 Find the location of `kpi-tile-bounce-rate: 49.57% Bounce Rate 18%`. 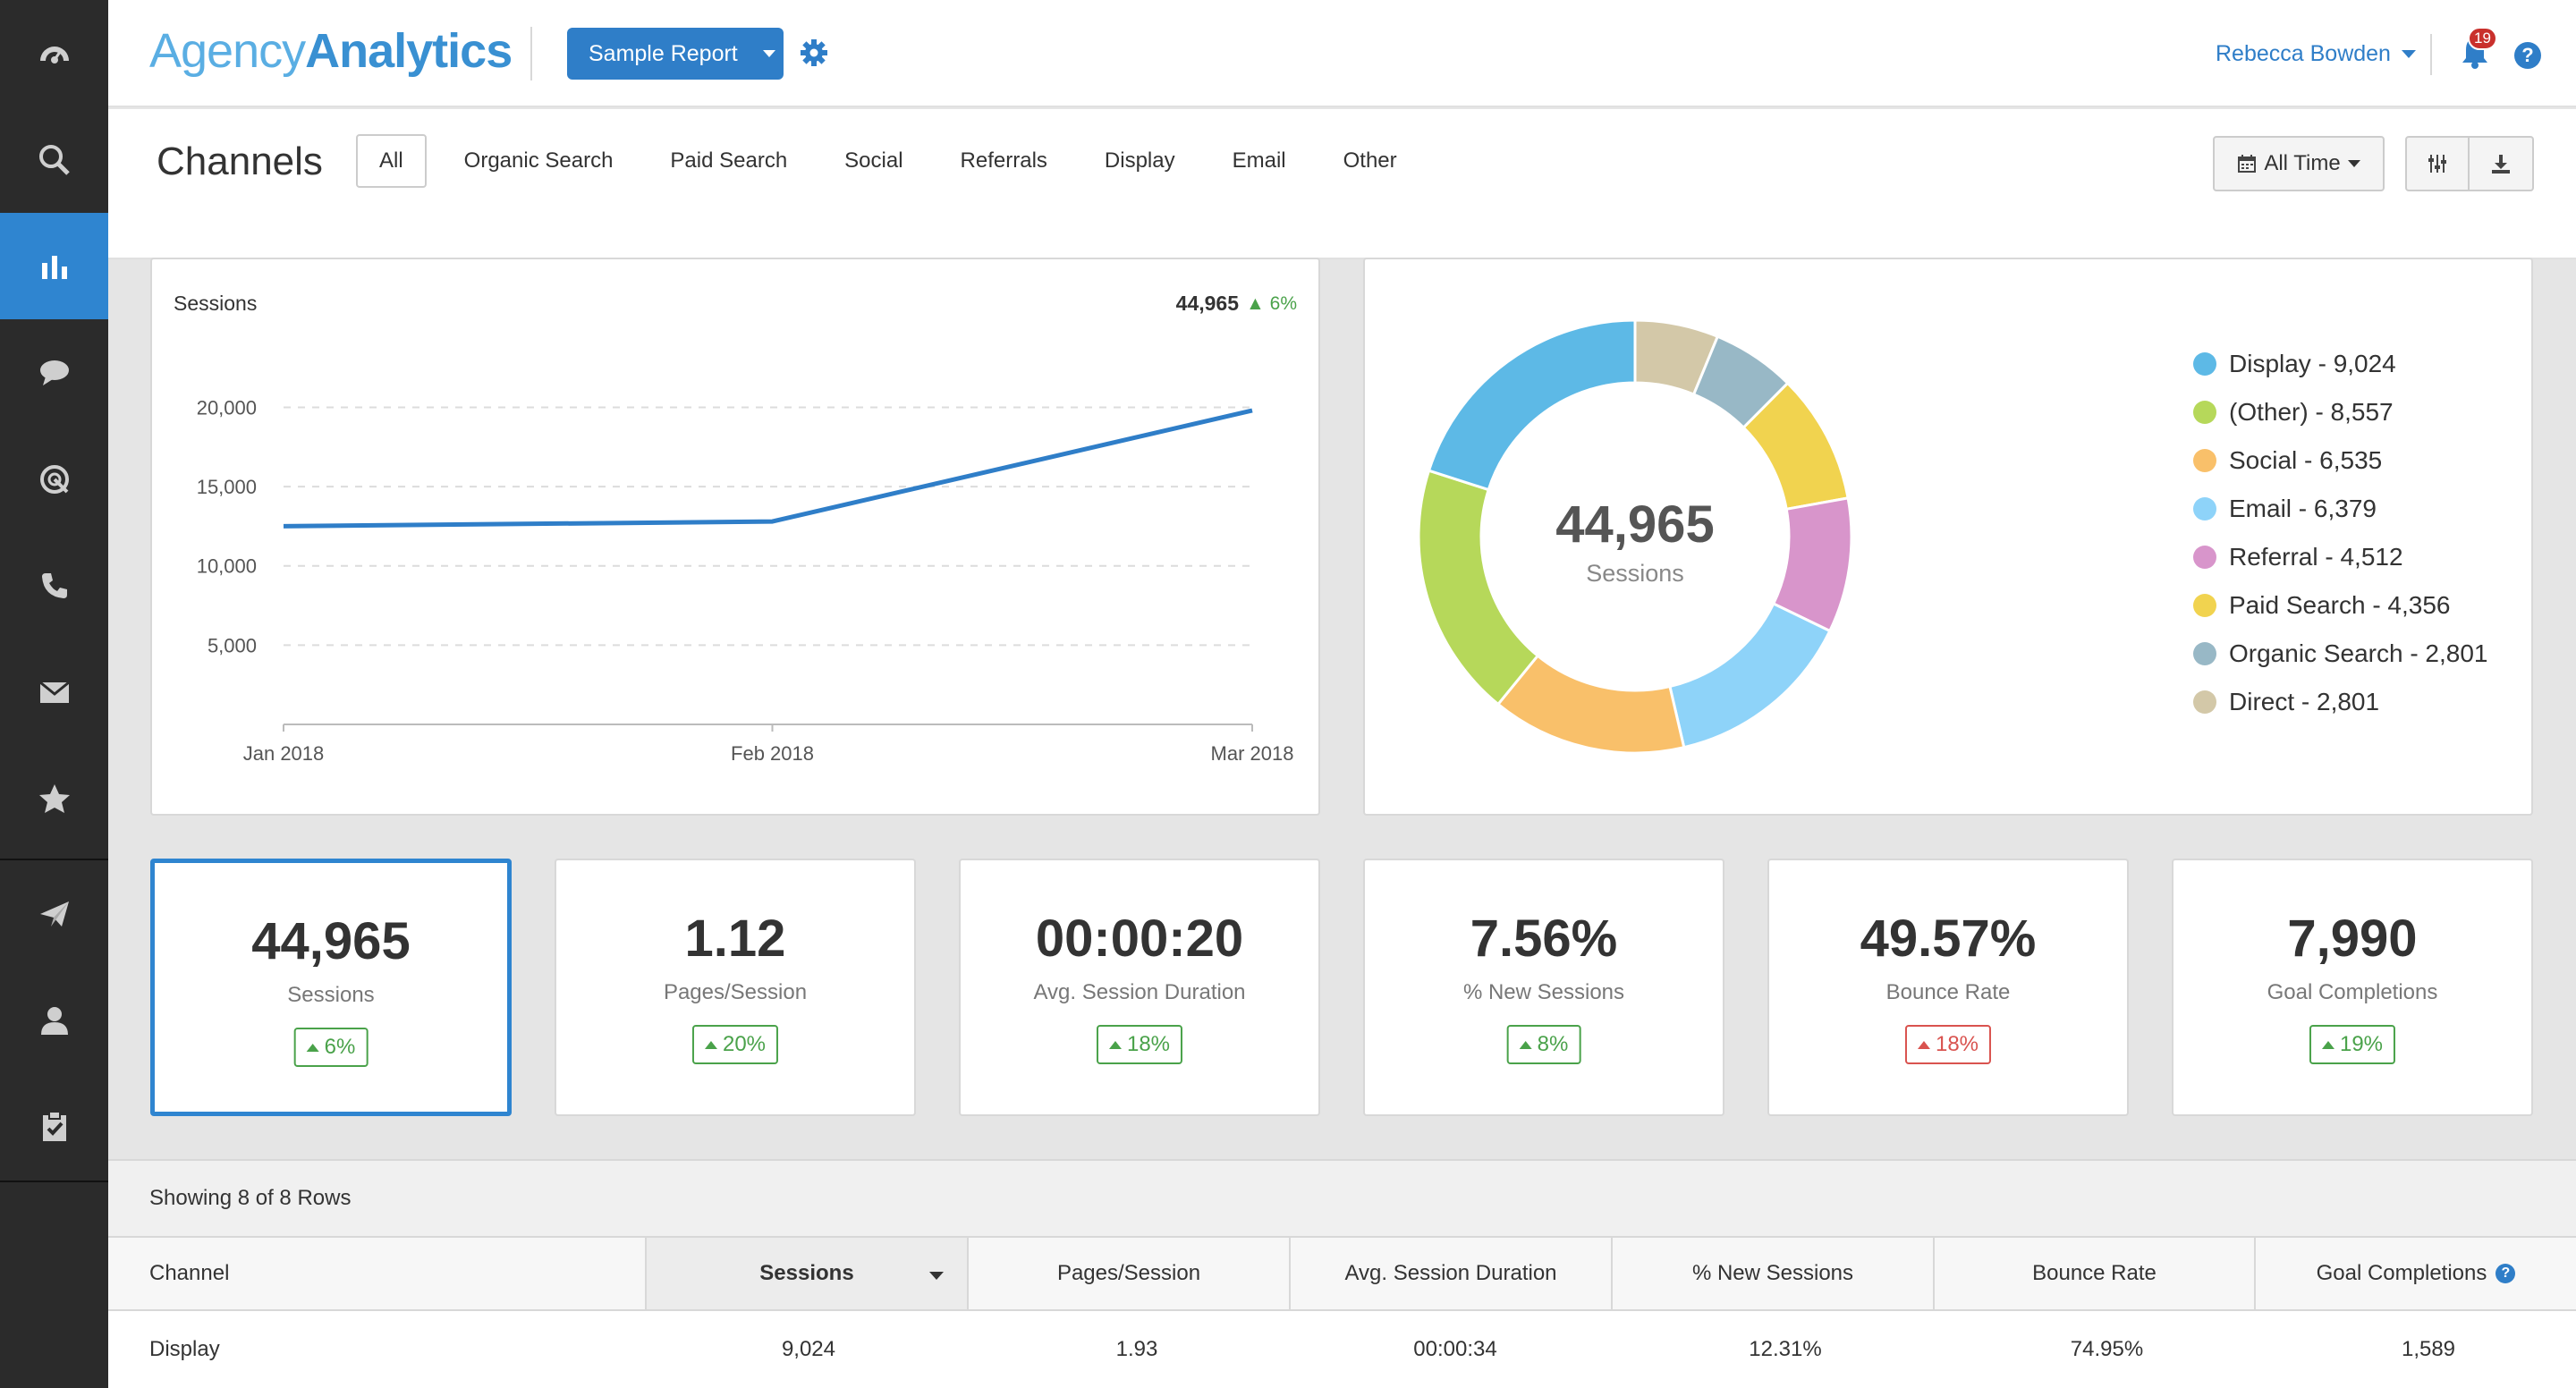

kpi-tile-bounce-rate: 49.57% Bounce Rate 18% is located at coordinates (1948, 988).